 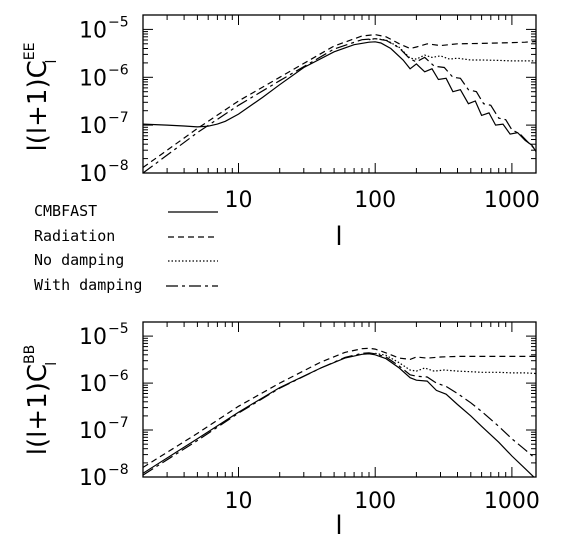 I want to click on legend-item-no-damping: No damping, so click(x=126, y=260).